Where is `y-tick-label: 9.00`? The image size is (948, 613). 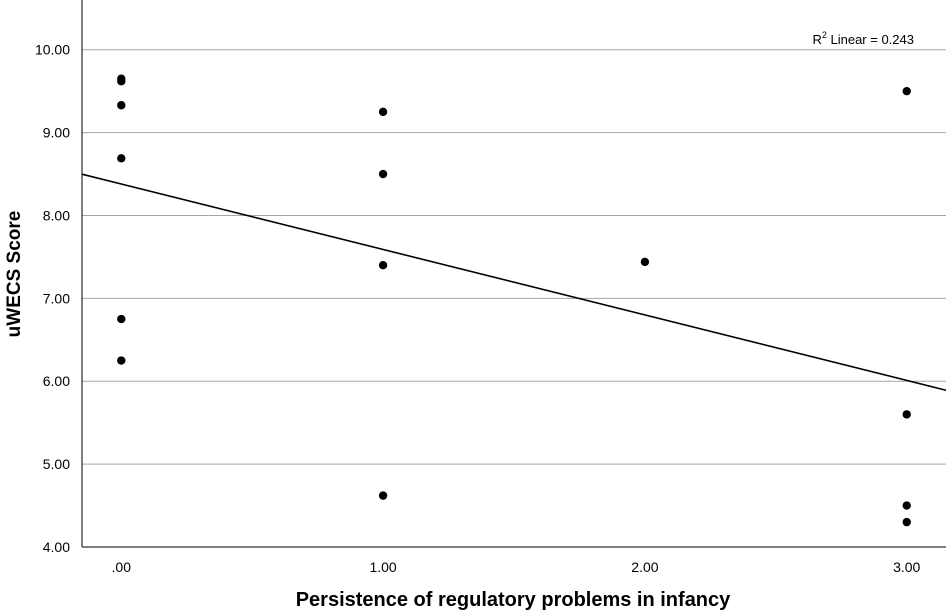
y-tick-label: 9.00 is located at coordinates (56, 133).